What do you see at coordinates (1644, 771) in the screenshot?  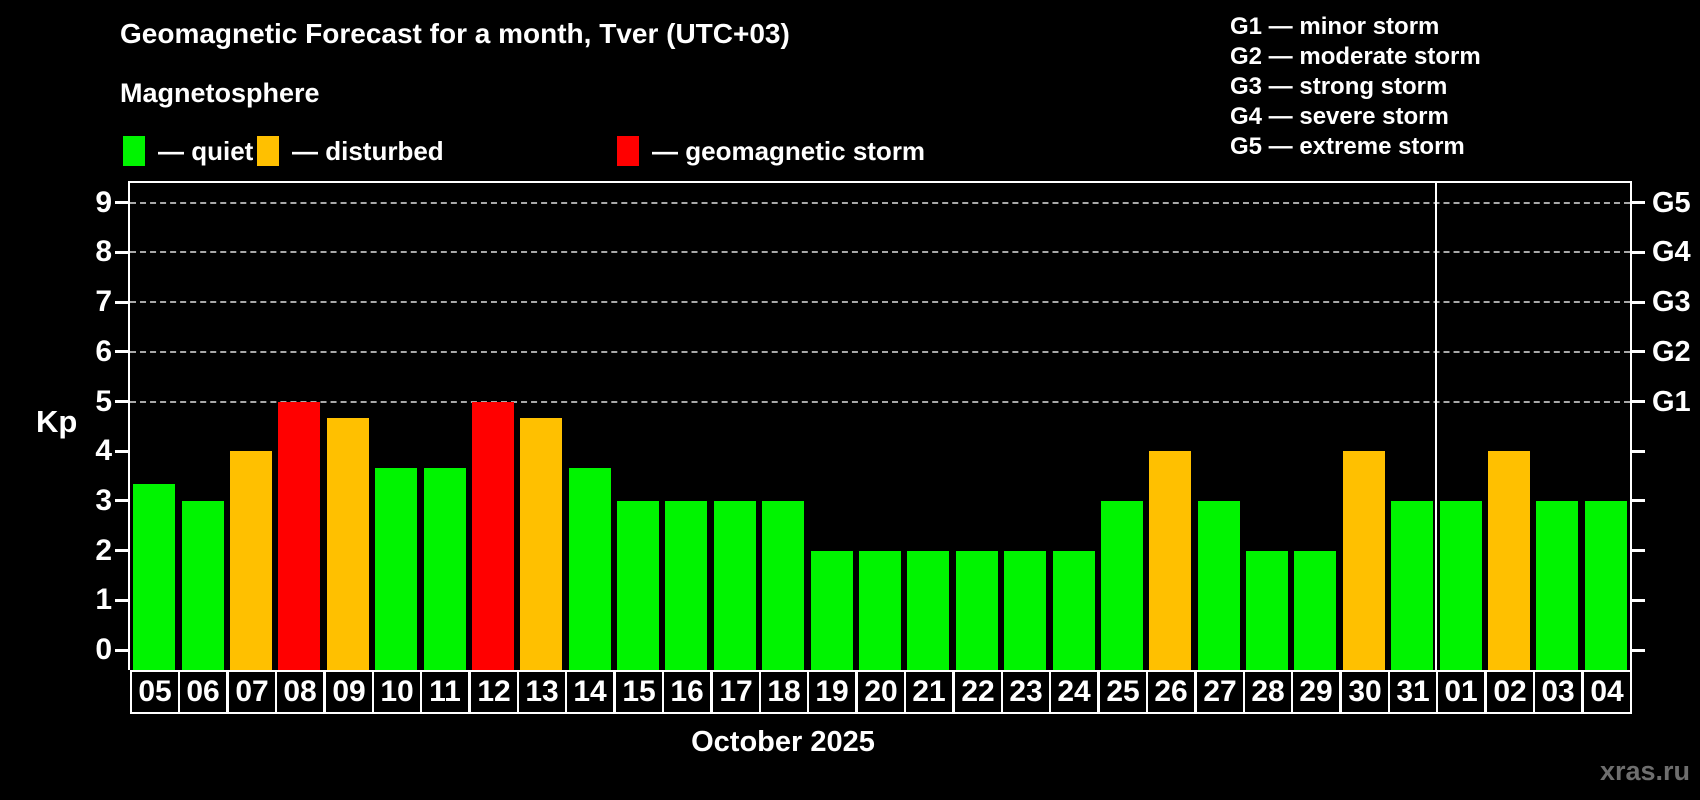 I see `watermark-xras-ru: xras.ru` at bounding box center [1644, 771].